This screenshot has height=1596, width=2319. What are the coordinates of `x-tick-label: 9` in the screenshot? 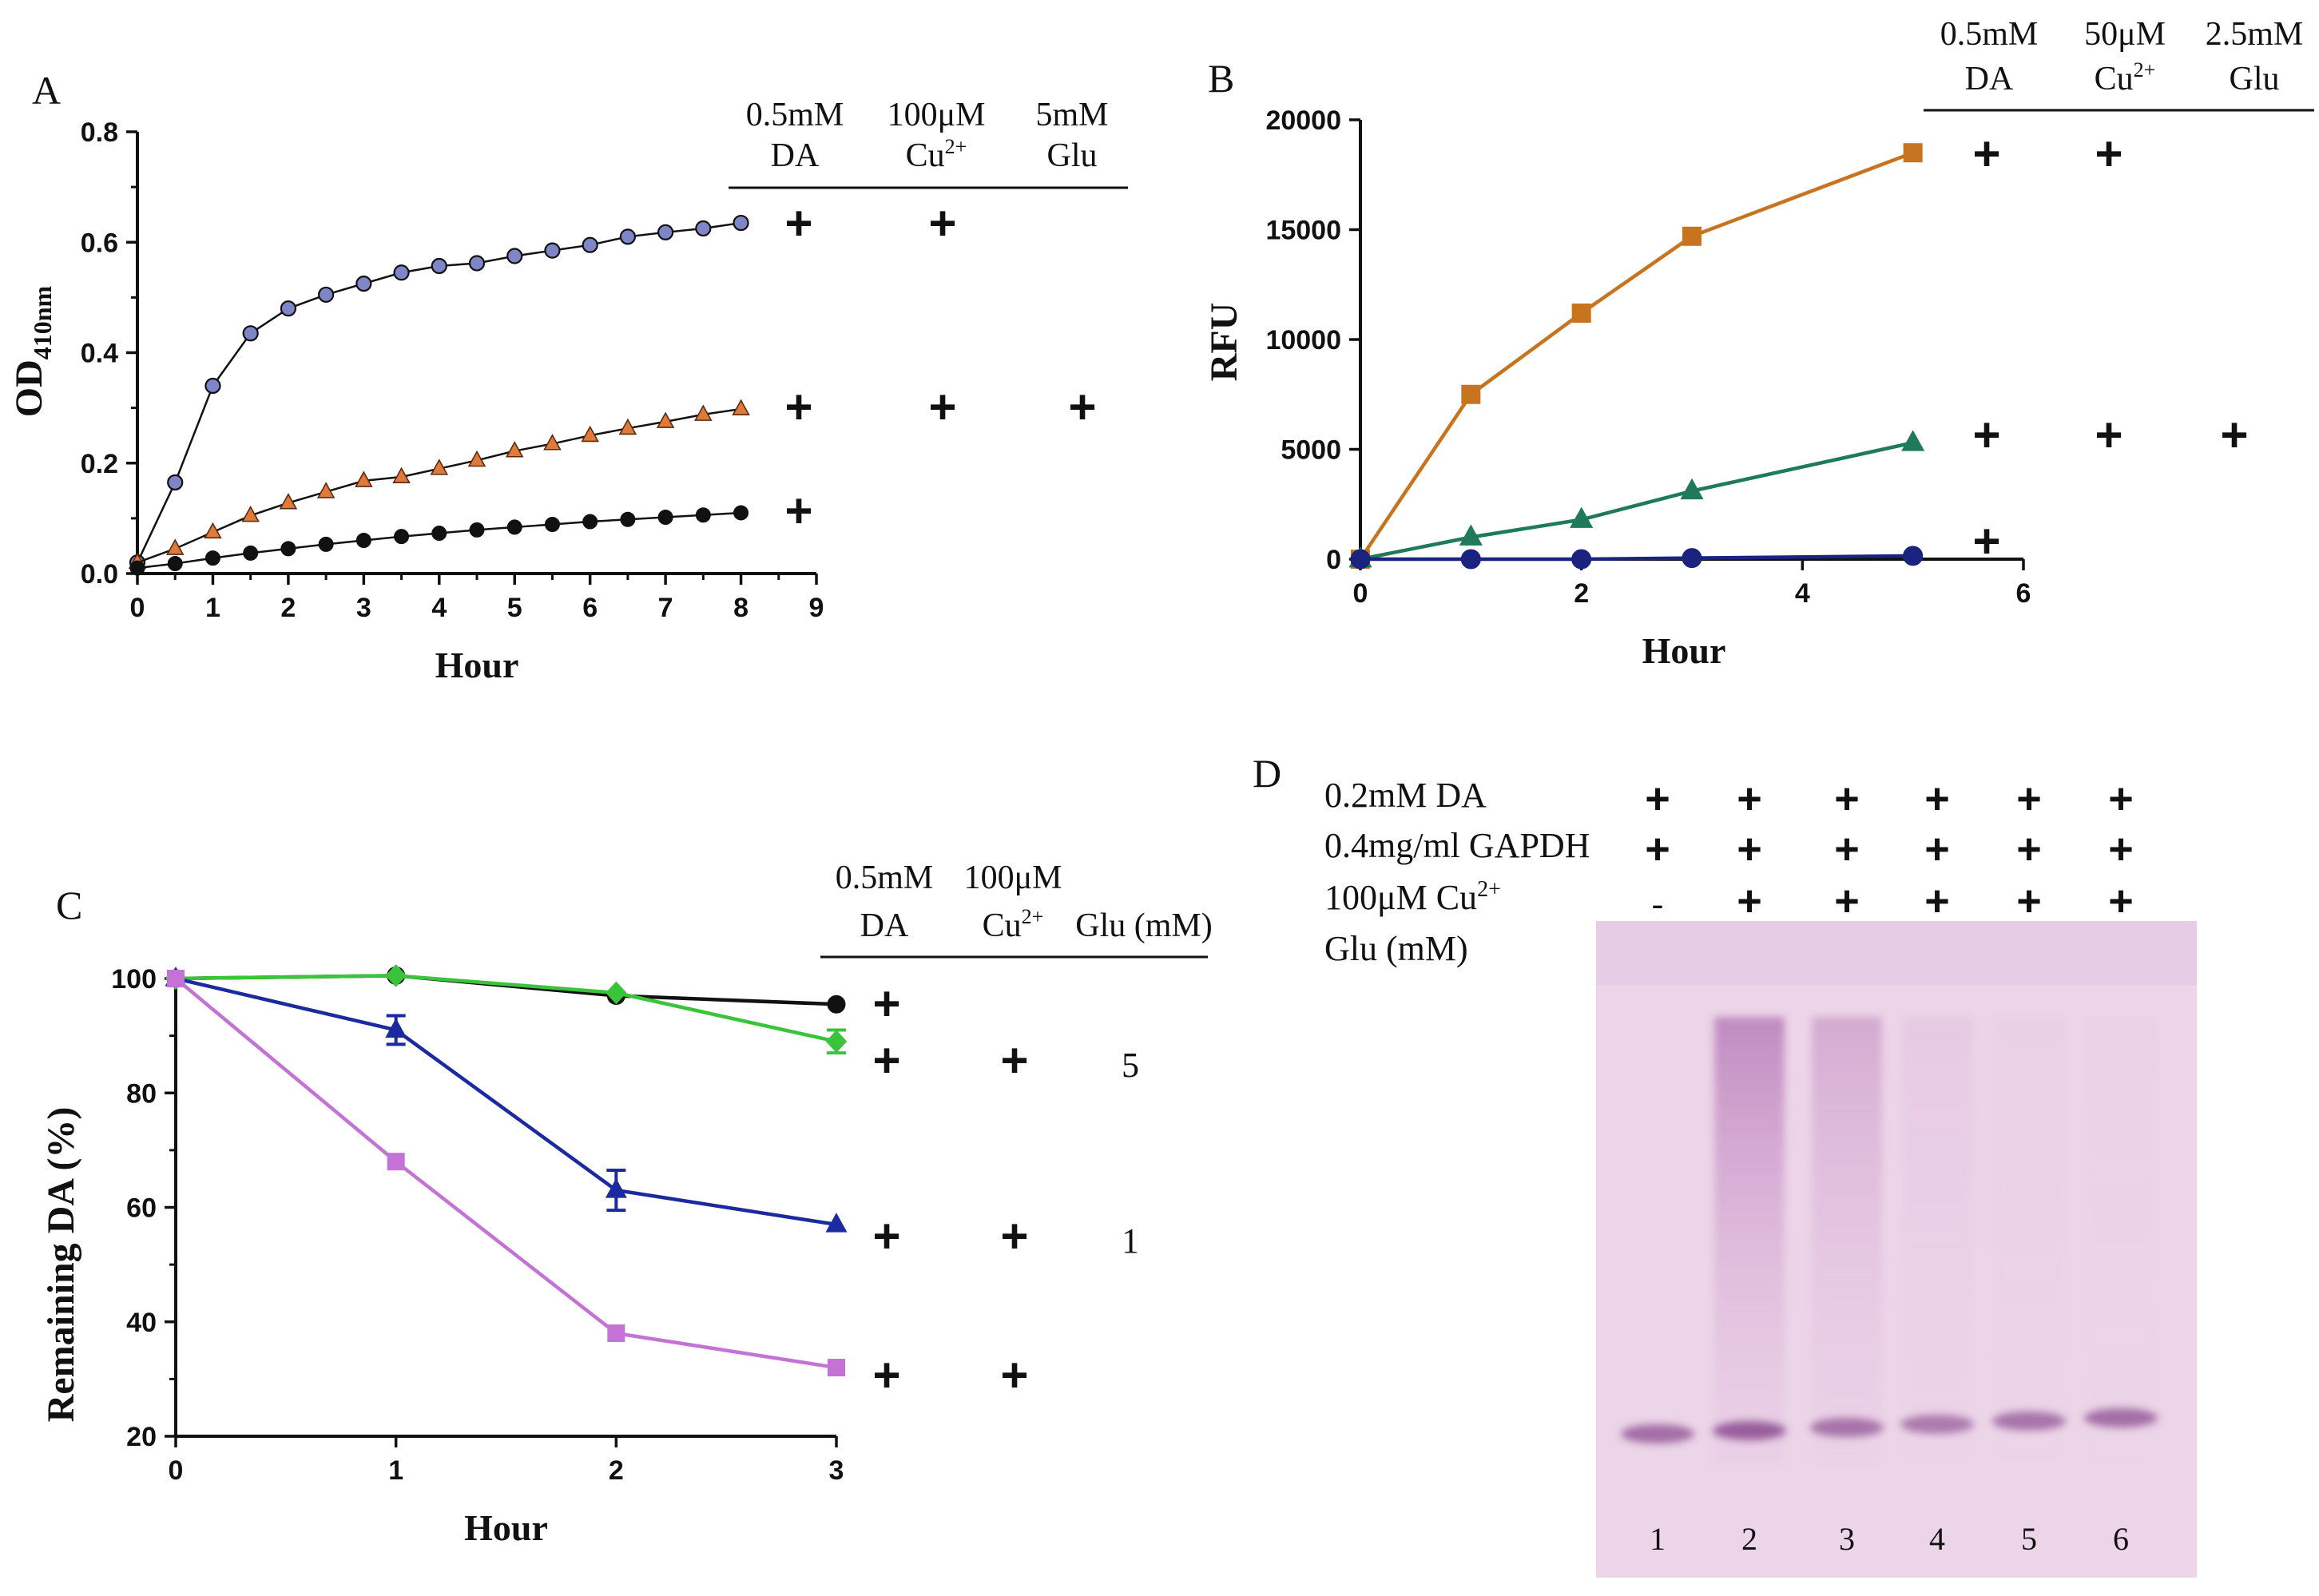 It's located at (816, 608).